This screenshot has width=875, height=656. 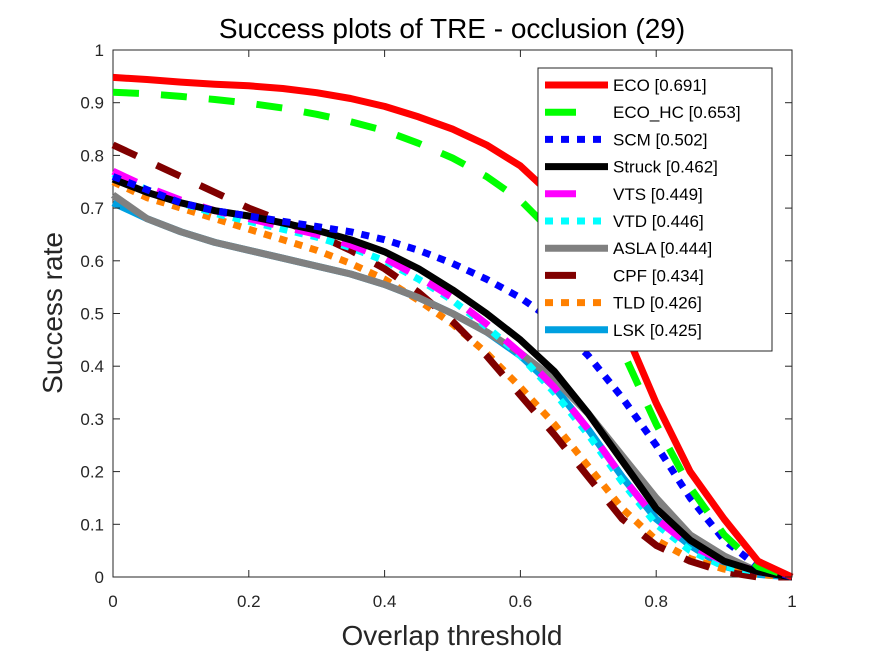 What do you see at coordinates (658, 275) in the screenshot?
I see `legend-label: CPF [0.434]` at bounding box center [658, 275].